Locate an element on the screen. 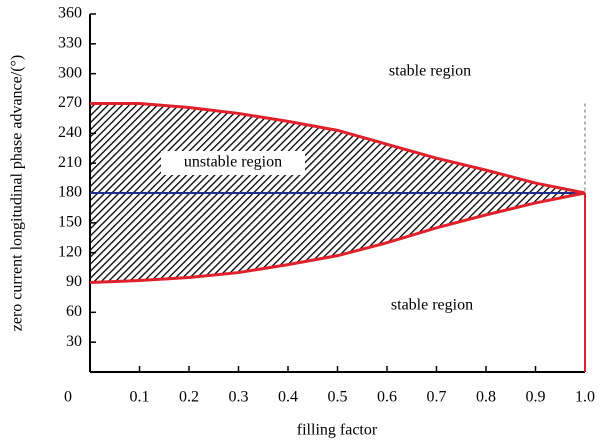 The image size is (601, 445). y-tick-label: 330 is located at coordinates (70, 43).